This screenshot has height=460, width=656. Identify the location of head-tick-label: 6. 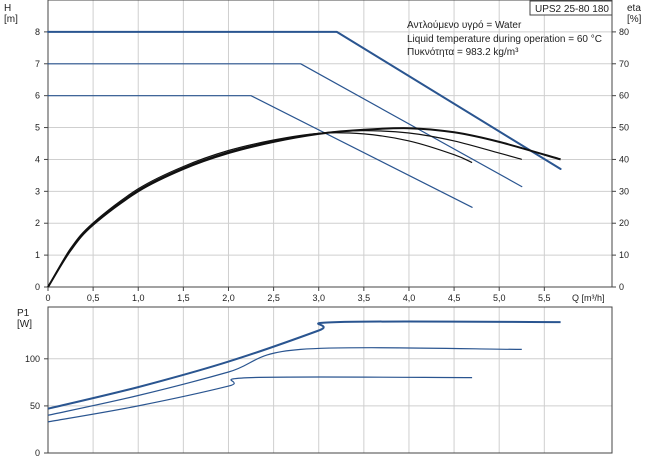
(37, 96).